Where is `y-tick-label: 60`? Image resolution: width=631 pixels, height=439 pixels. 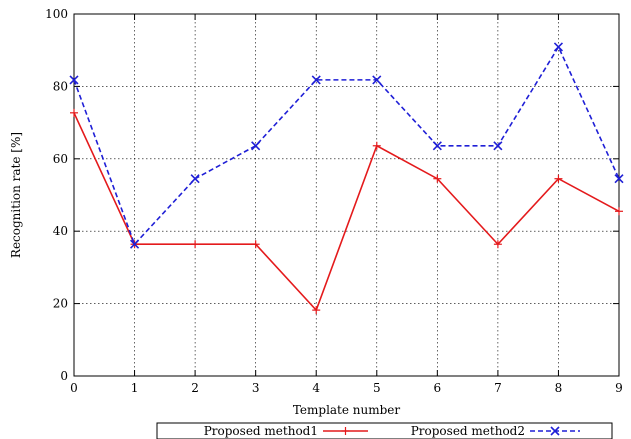 y-tick-label: 60 is located at coordinates (60, 159).